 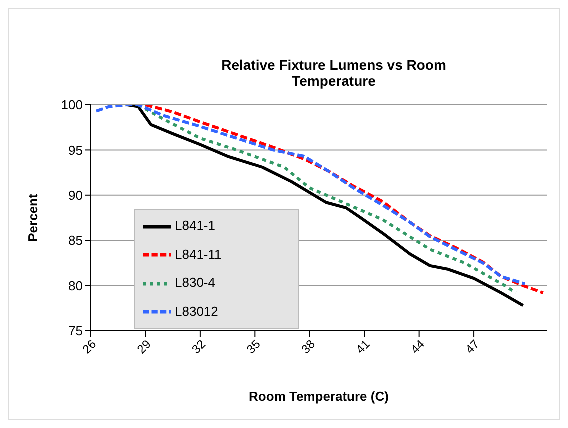 I want to click on chart-title: Relative Fixture Lumens vs Room Temperature, so click(x=334, y=73).